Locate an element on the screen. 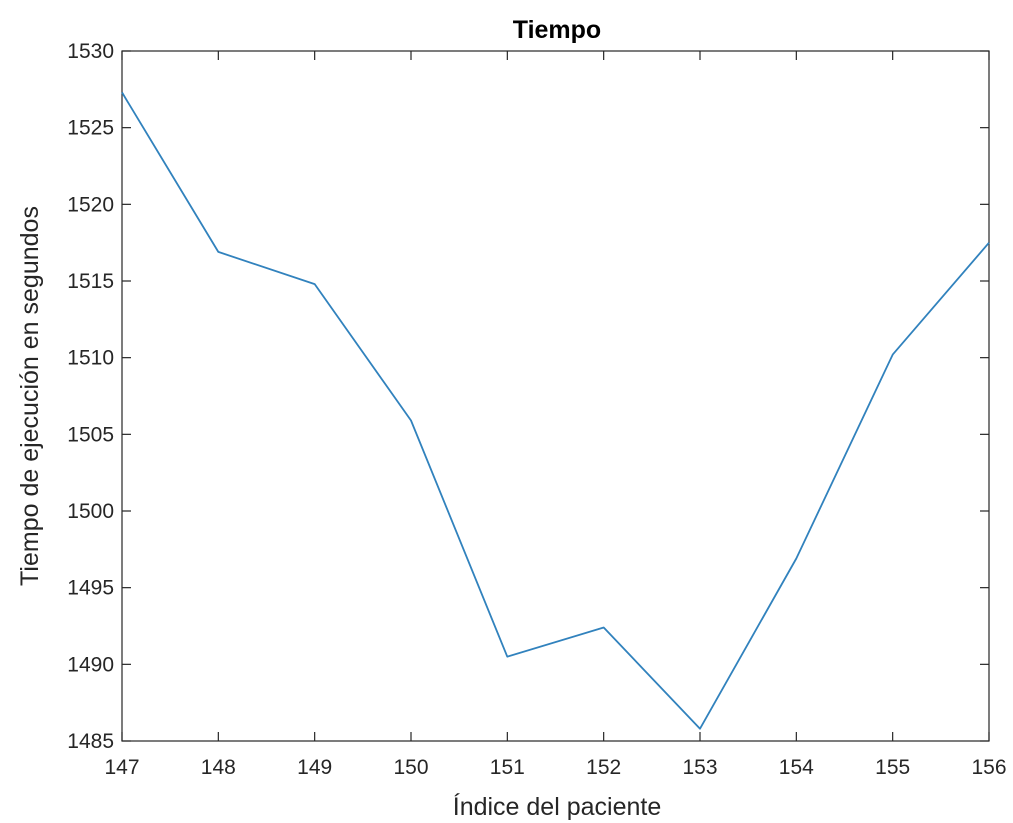 The height and width of the screenshot is (823, 1013). x-tick-label: 147 is located at coordinates (121, 767).